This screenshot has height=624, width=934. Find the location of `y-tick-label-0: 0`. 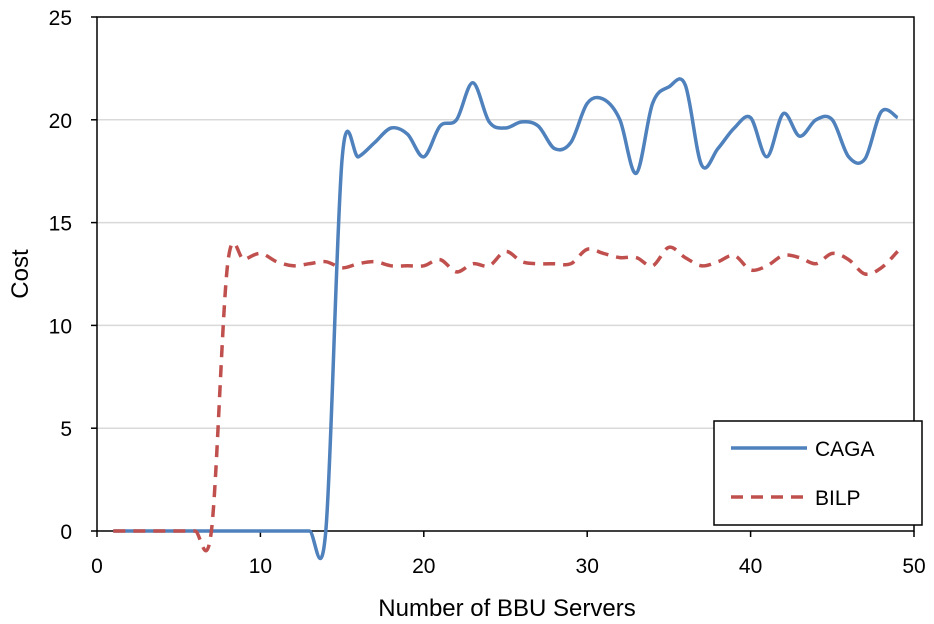

y-tick-label-0: 0 is located at coordinates (66, 532).